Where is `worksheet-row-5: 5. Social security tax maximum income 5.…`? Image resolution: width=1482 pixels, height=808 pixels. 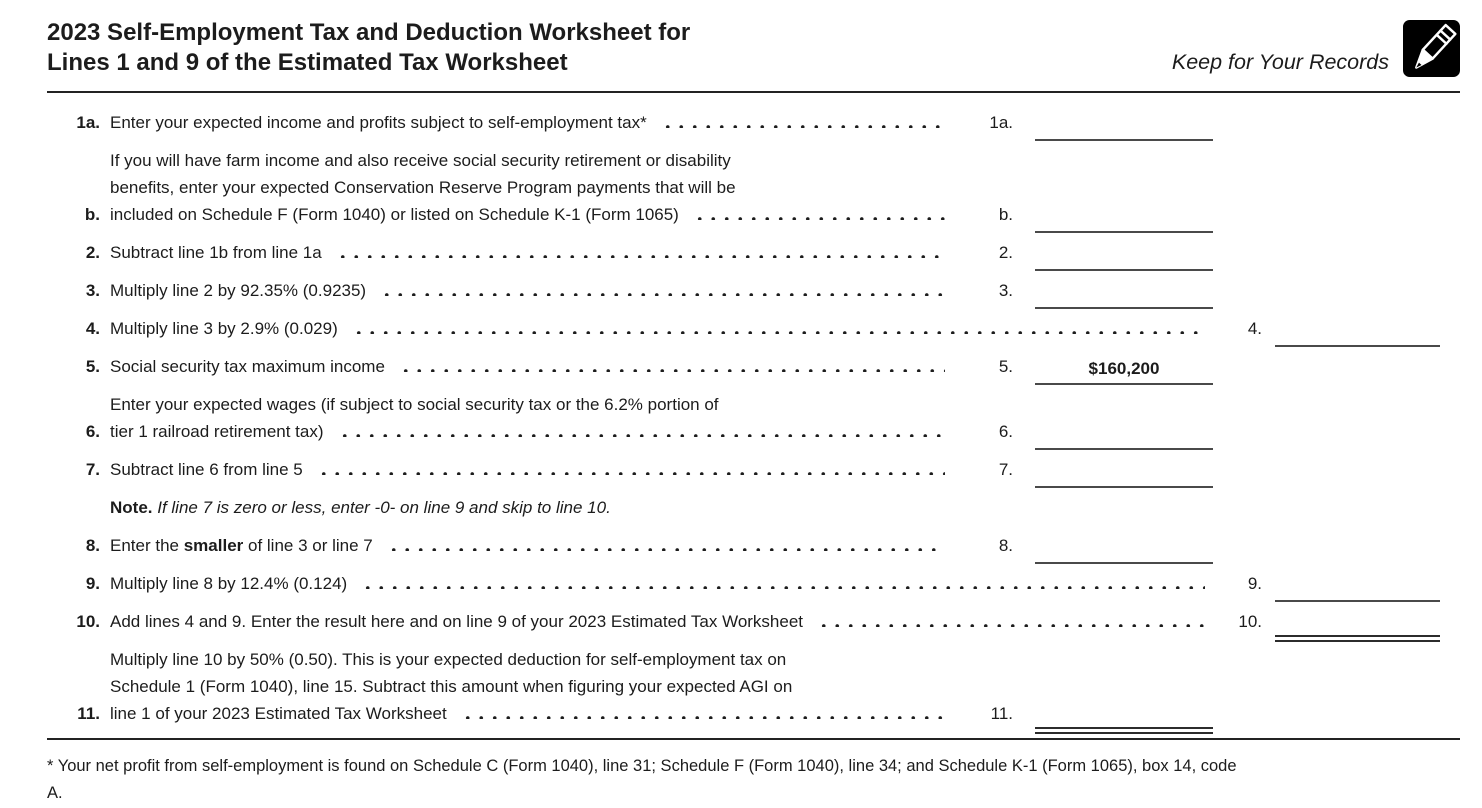 worksheet-row-5: 5. Social security tax maximum income 5.… is located at coordinates (753, 369).